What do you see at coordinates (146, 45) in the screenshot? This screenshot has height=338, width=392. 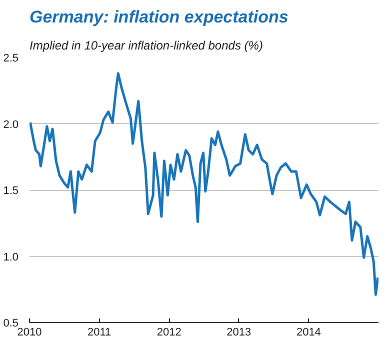 I see `chart-subtitle: Implied in 10-year inflation-linked bonds (%)` at bounding box center [146, 45].